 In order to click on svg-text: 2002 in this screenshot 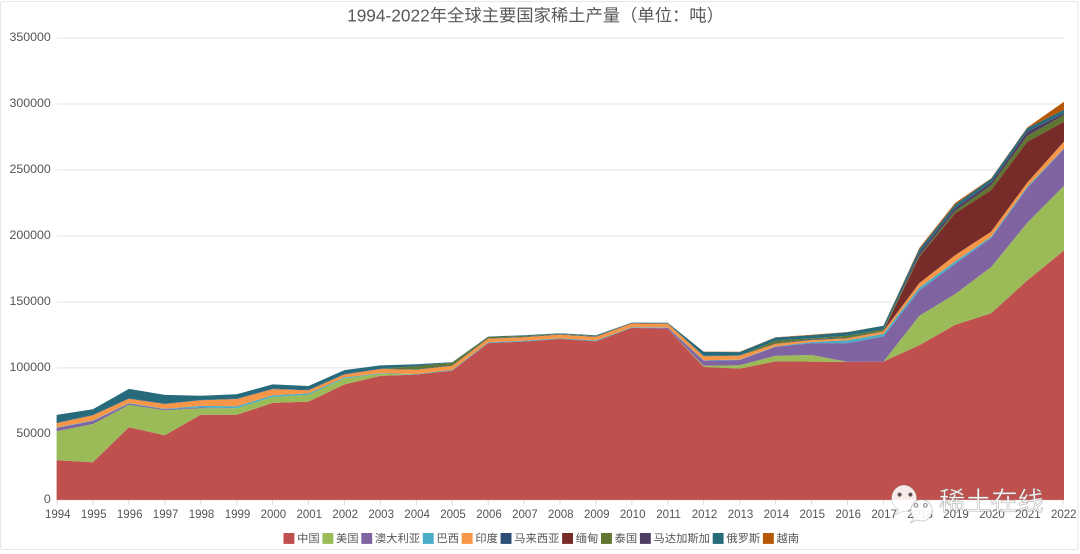, I will do `click(345, 515)`.